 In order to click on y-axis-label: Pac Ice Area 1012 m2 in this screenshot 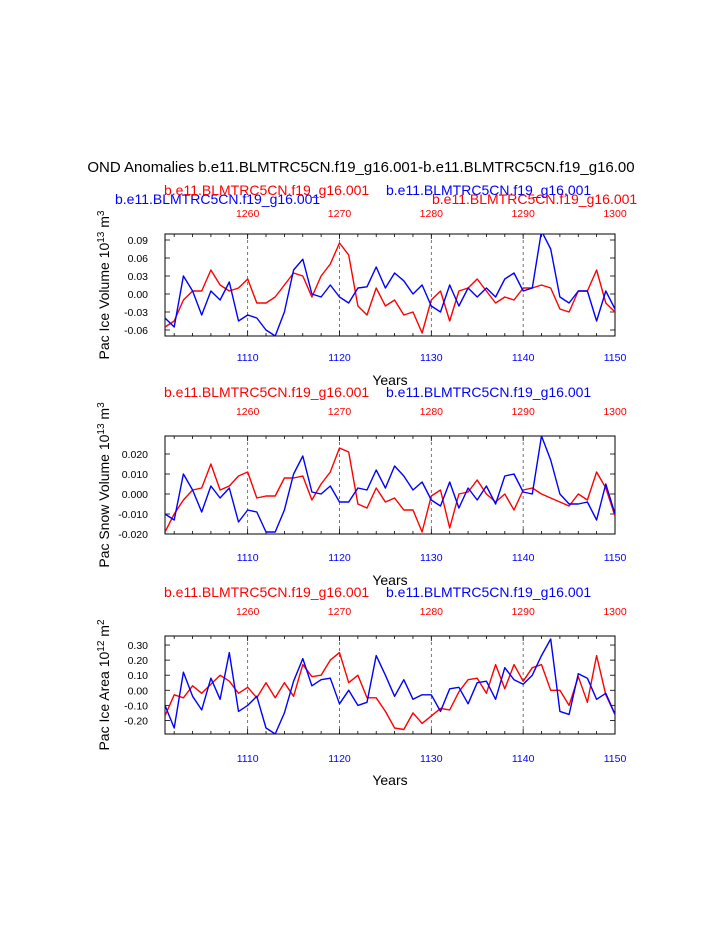, I will do `click(104, 685)`.